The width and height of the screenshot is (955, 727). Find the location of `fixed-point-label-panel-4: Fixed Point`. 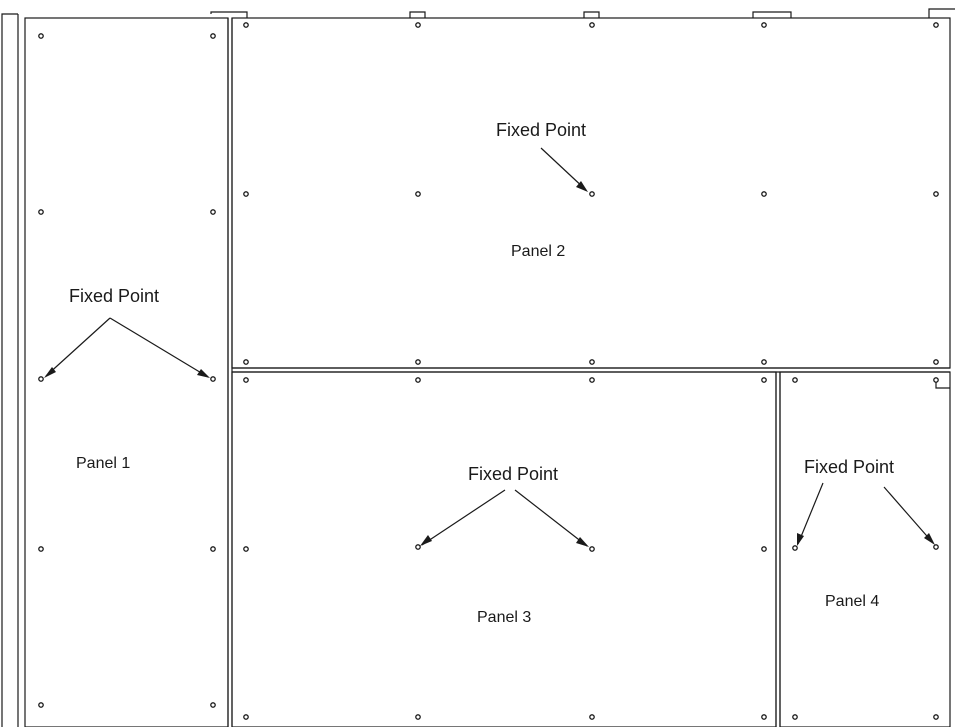

fixed-point-label-panel-4: Fixed Point is located at coordinates (849, 467).